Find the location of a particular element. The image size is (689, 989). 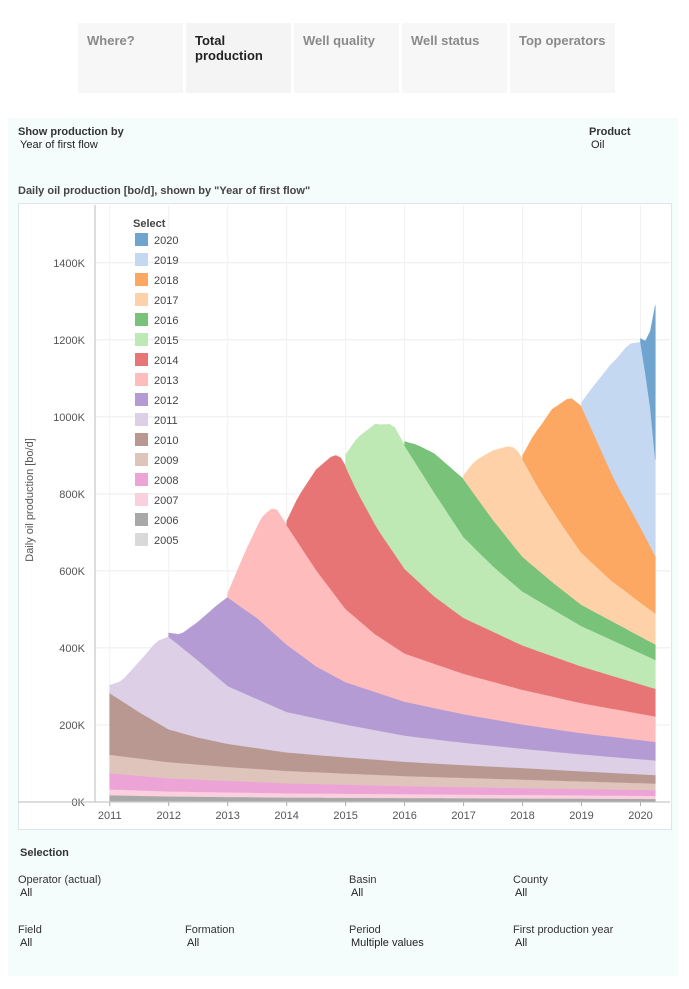

legend-swatch-2016 is located at coordinates (141, 319).